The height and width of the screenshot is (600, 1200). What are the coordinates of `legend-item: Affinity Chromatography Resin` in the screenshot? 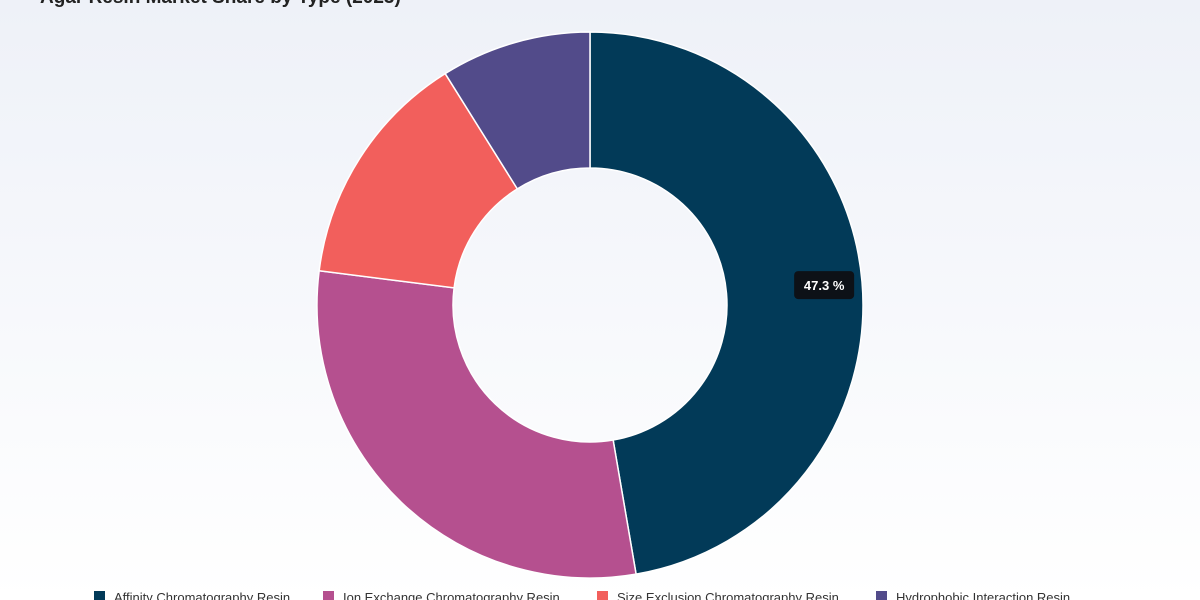 It's located at (192, 595).